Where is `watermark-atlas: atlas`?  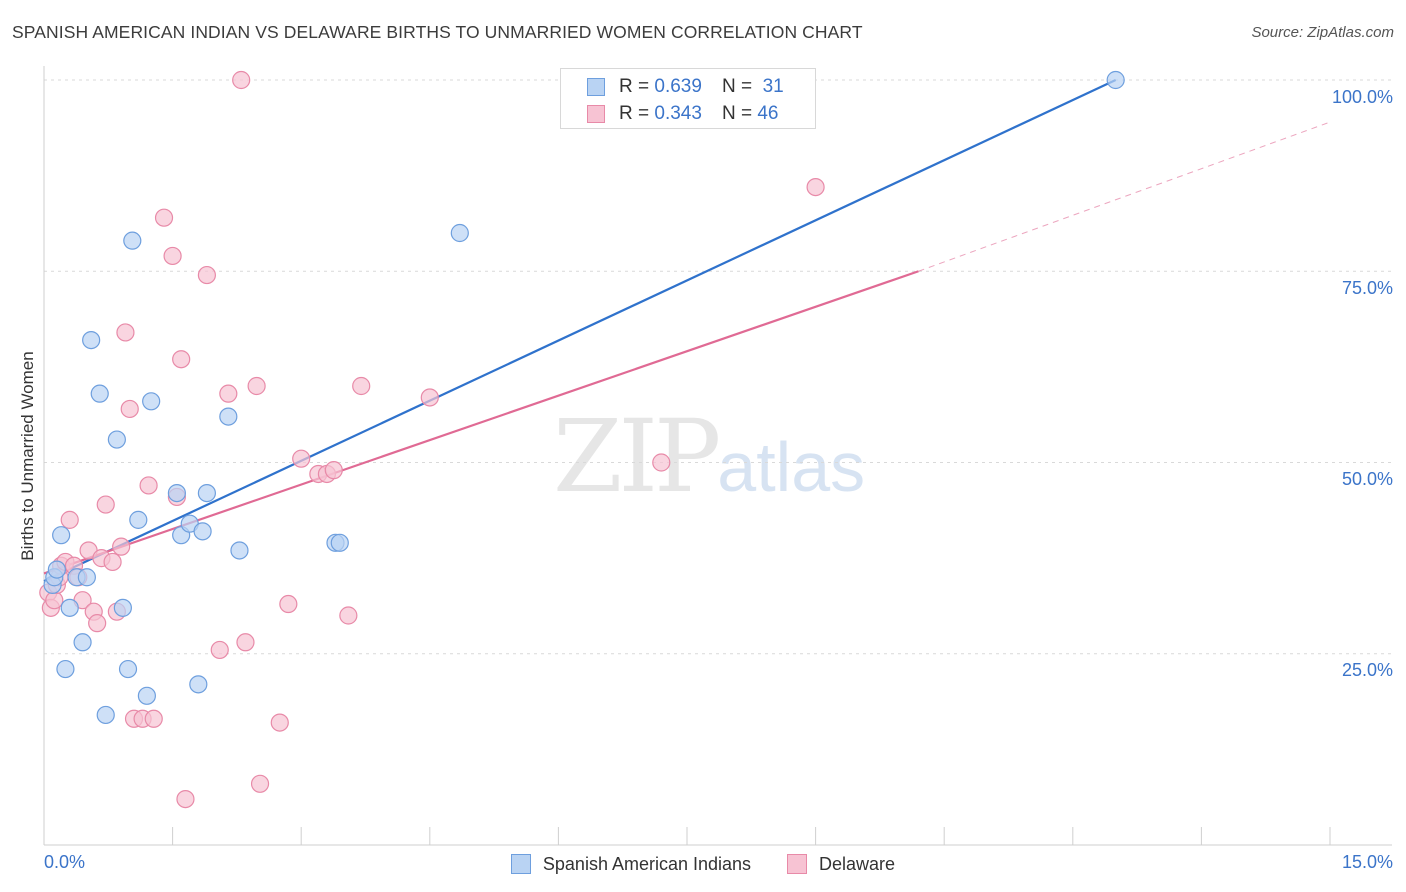
watermark-atlas: atlas is located at coordinates (791, 467).